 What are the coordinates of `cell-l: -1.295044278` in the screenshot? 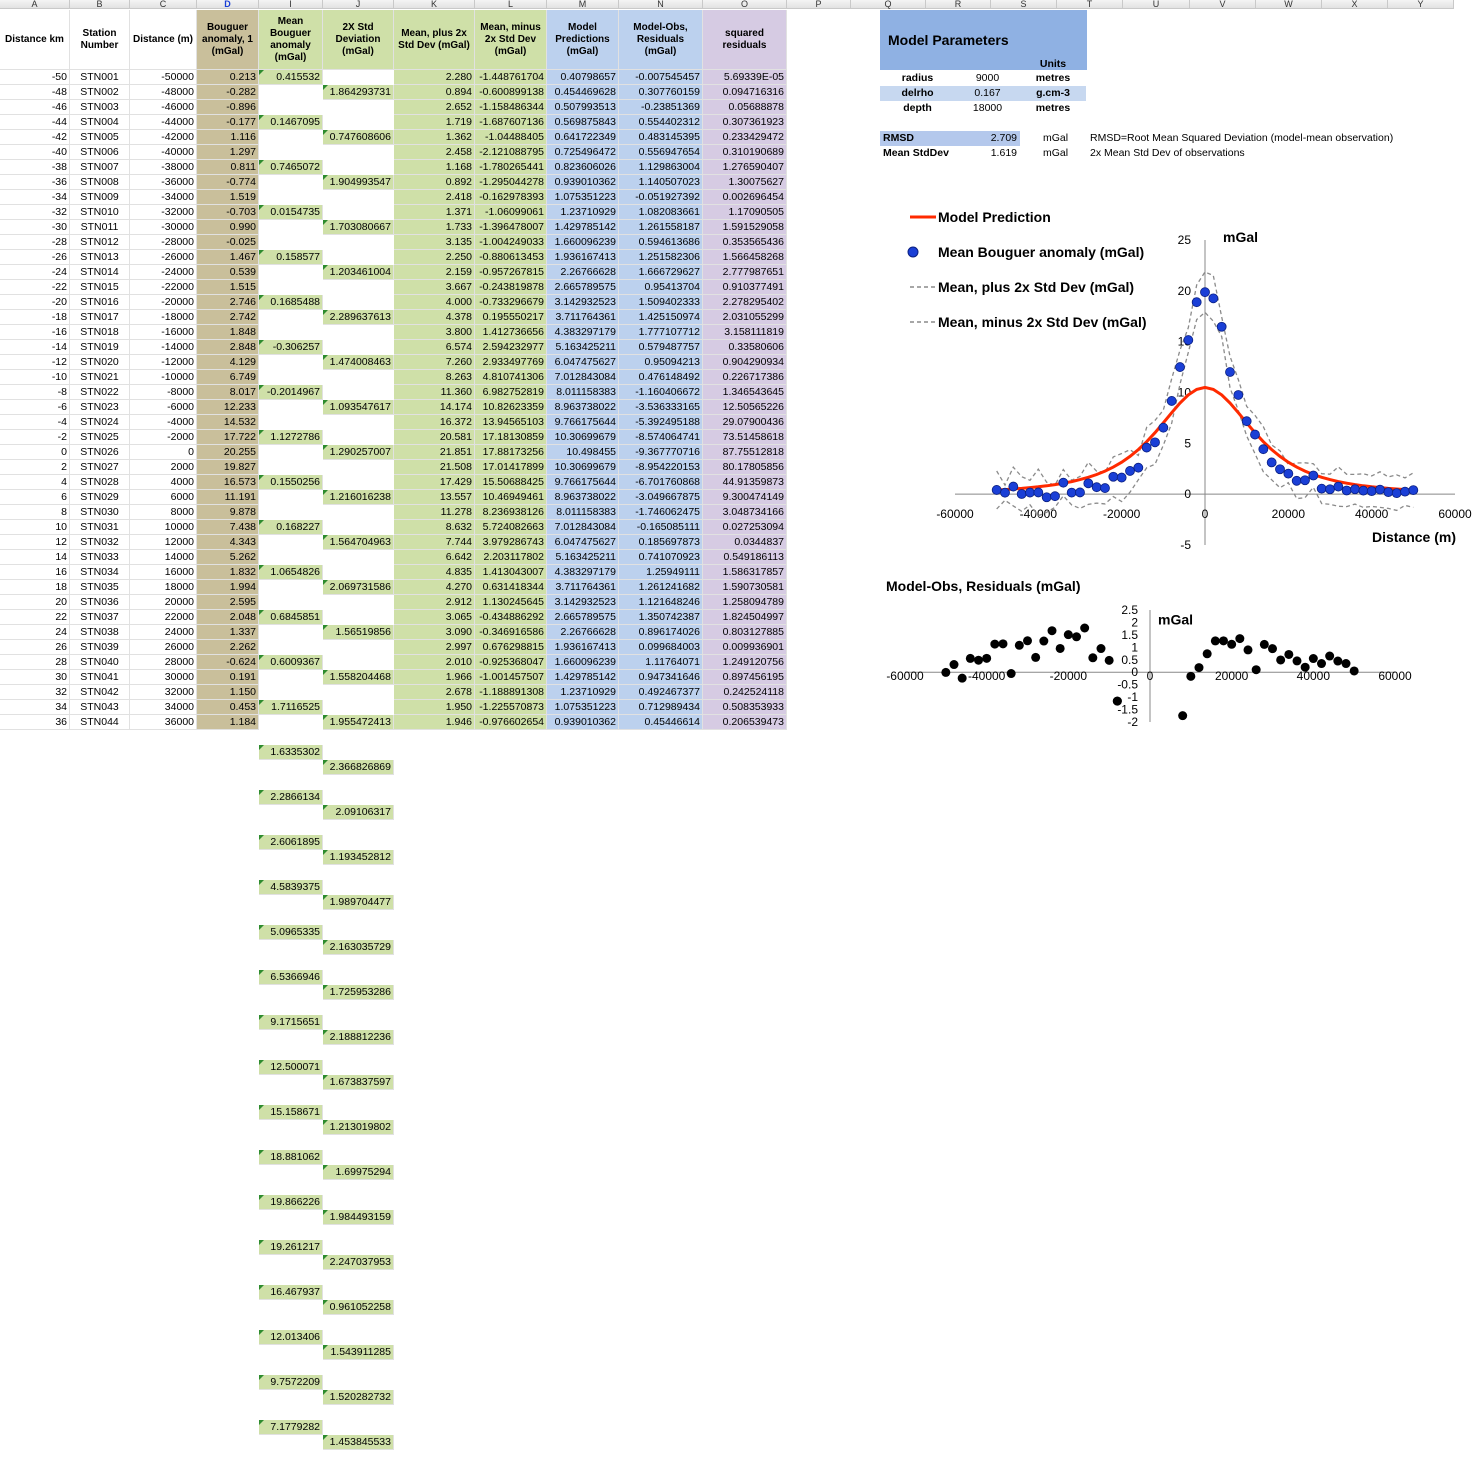 It's located at (511, 182).